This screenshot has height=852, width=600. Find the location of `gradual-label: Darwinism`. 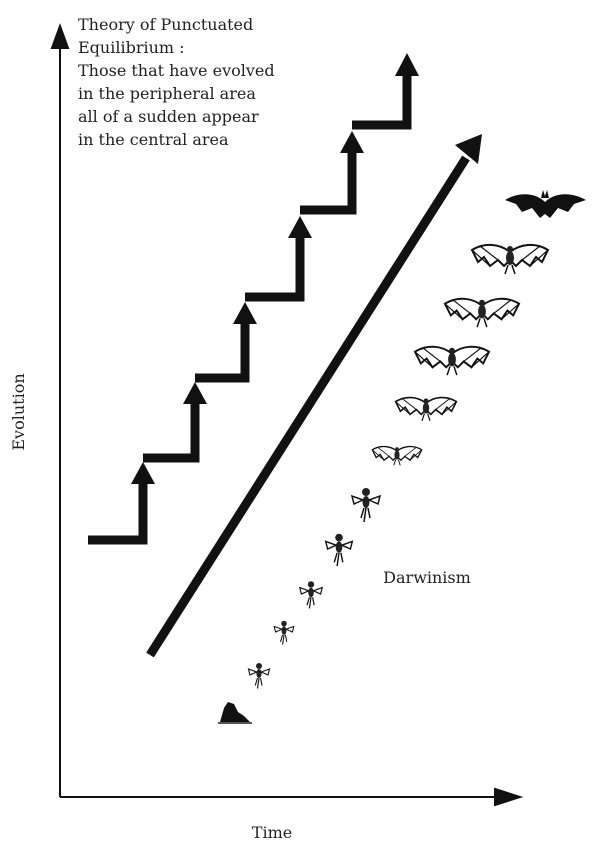

gradual-label: Darwinism is located at coordinates (427, 577).